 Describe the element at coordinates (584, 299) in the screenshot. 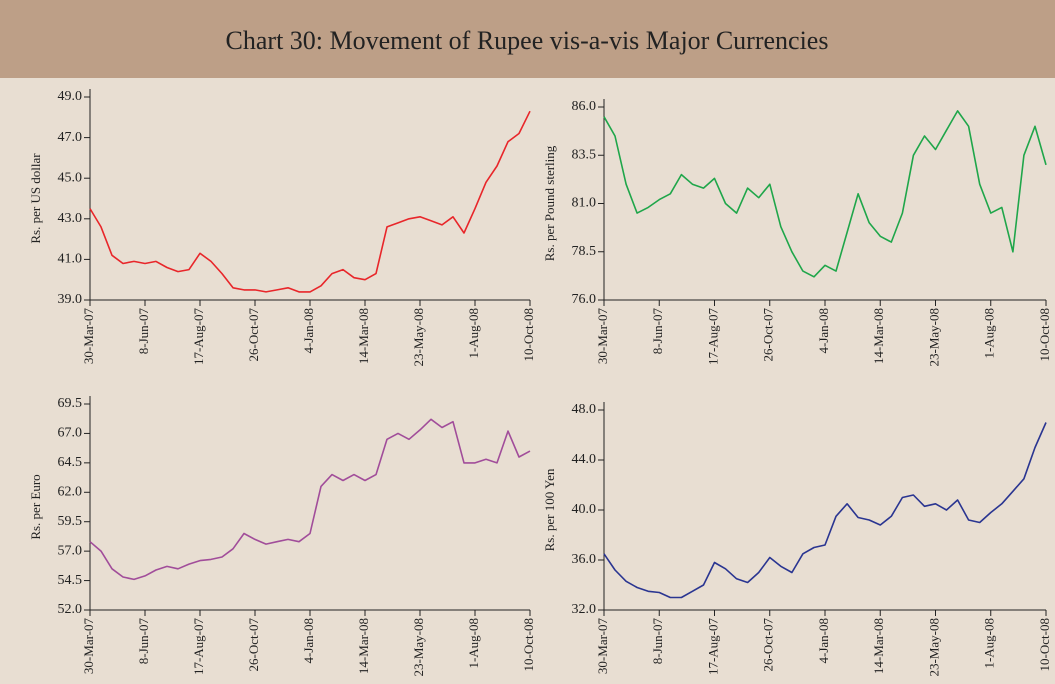

I see `y-tick-label: 76.0` at that location.